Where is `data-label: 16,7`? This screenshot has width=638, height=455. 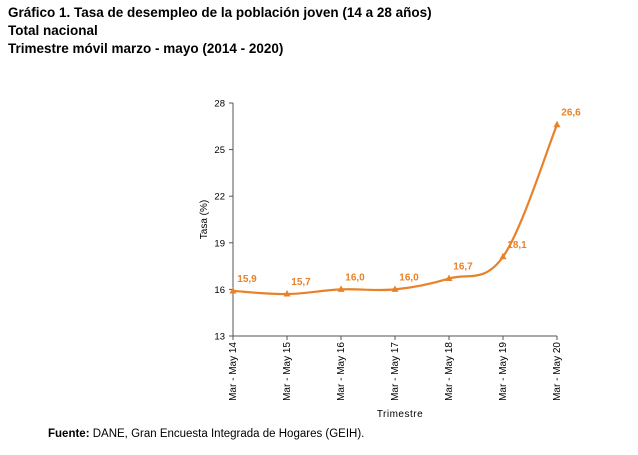
data-label: 16,7 is located at coordinates (463, 267).